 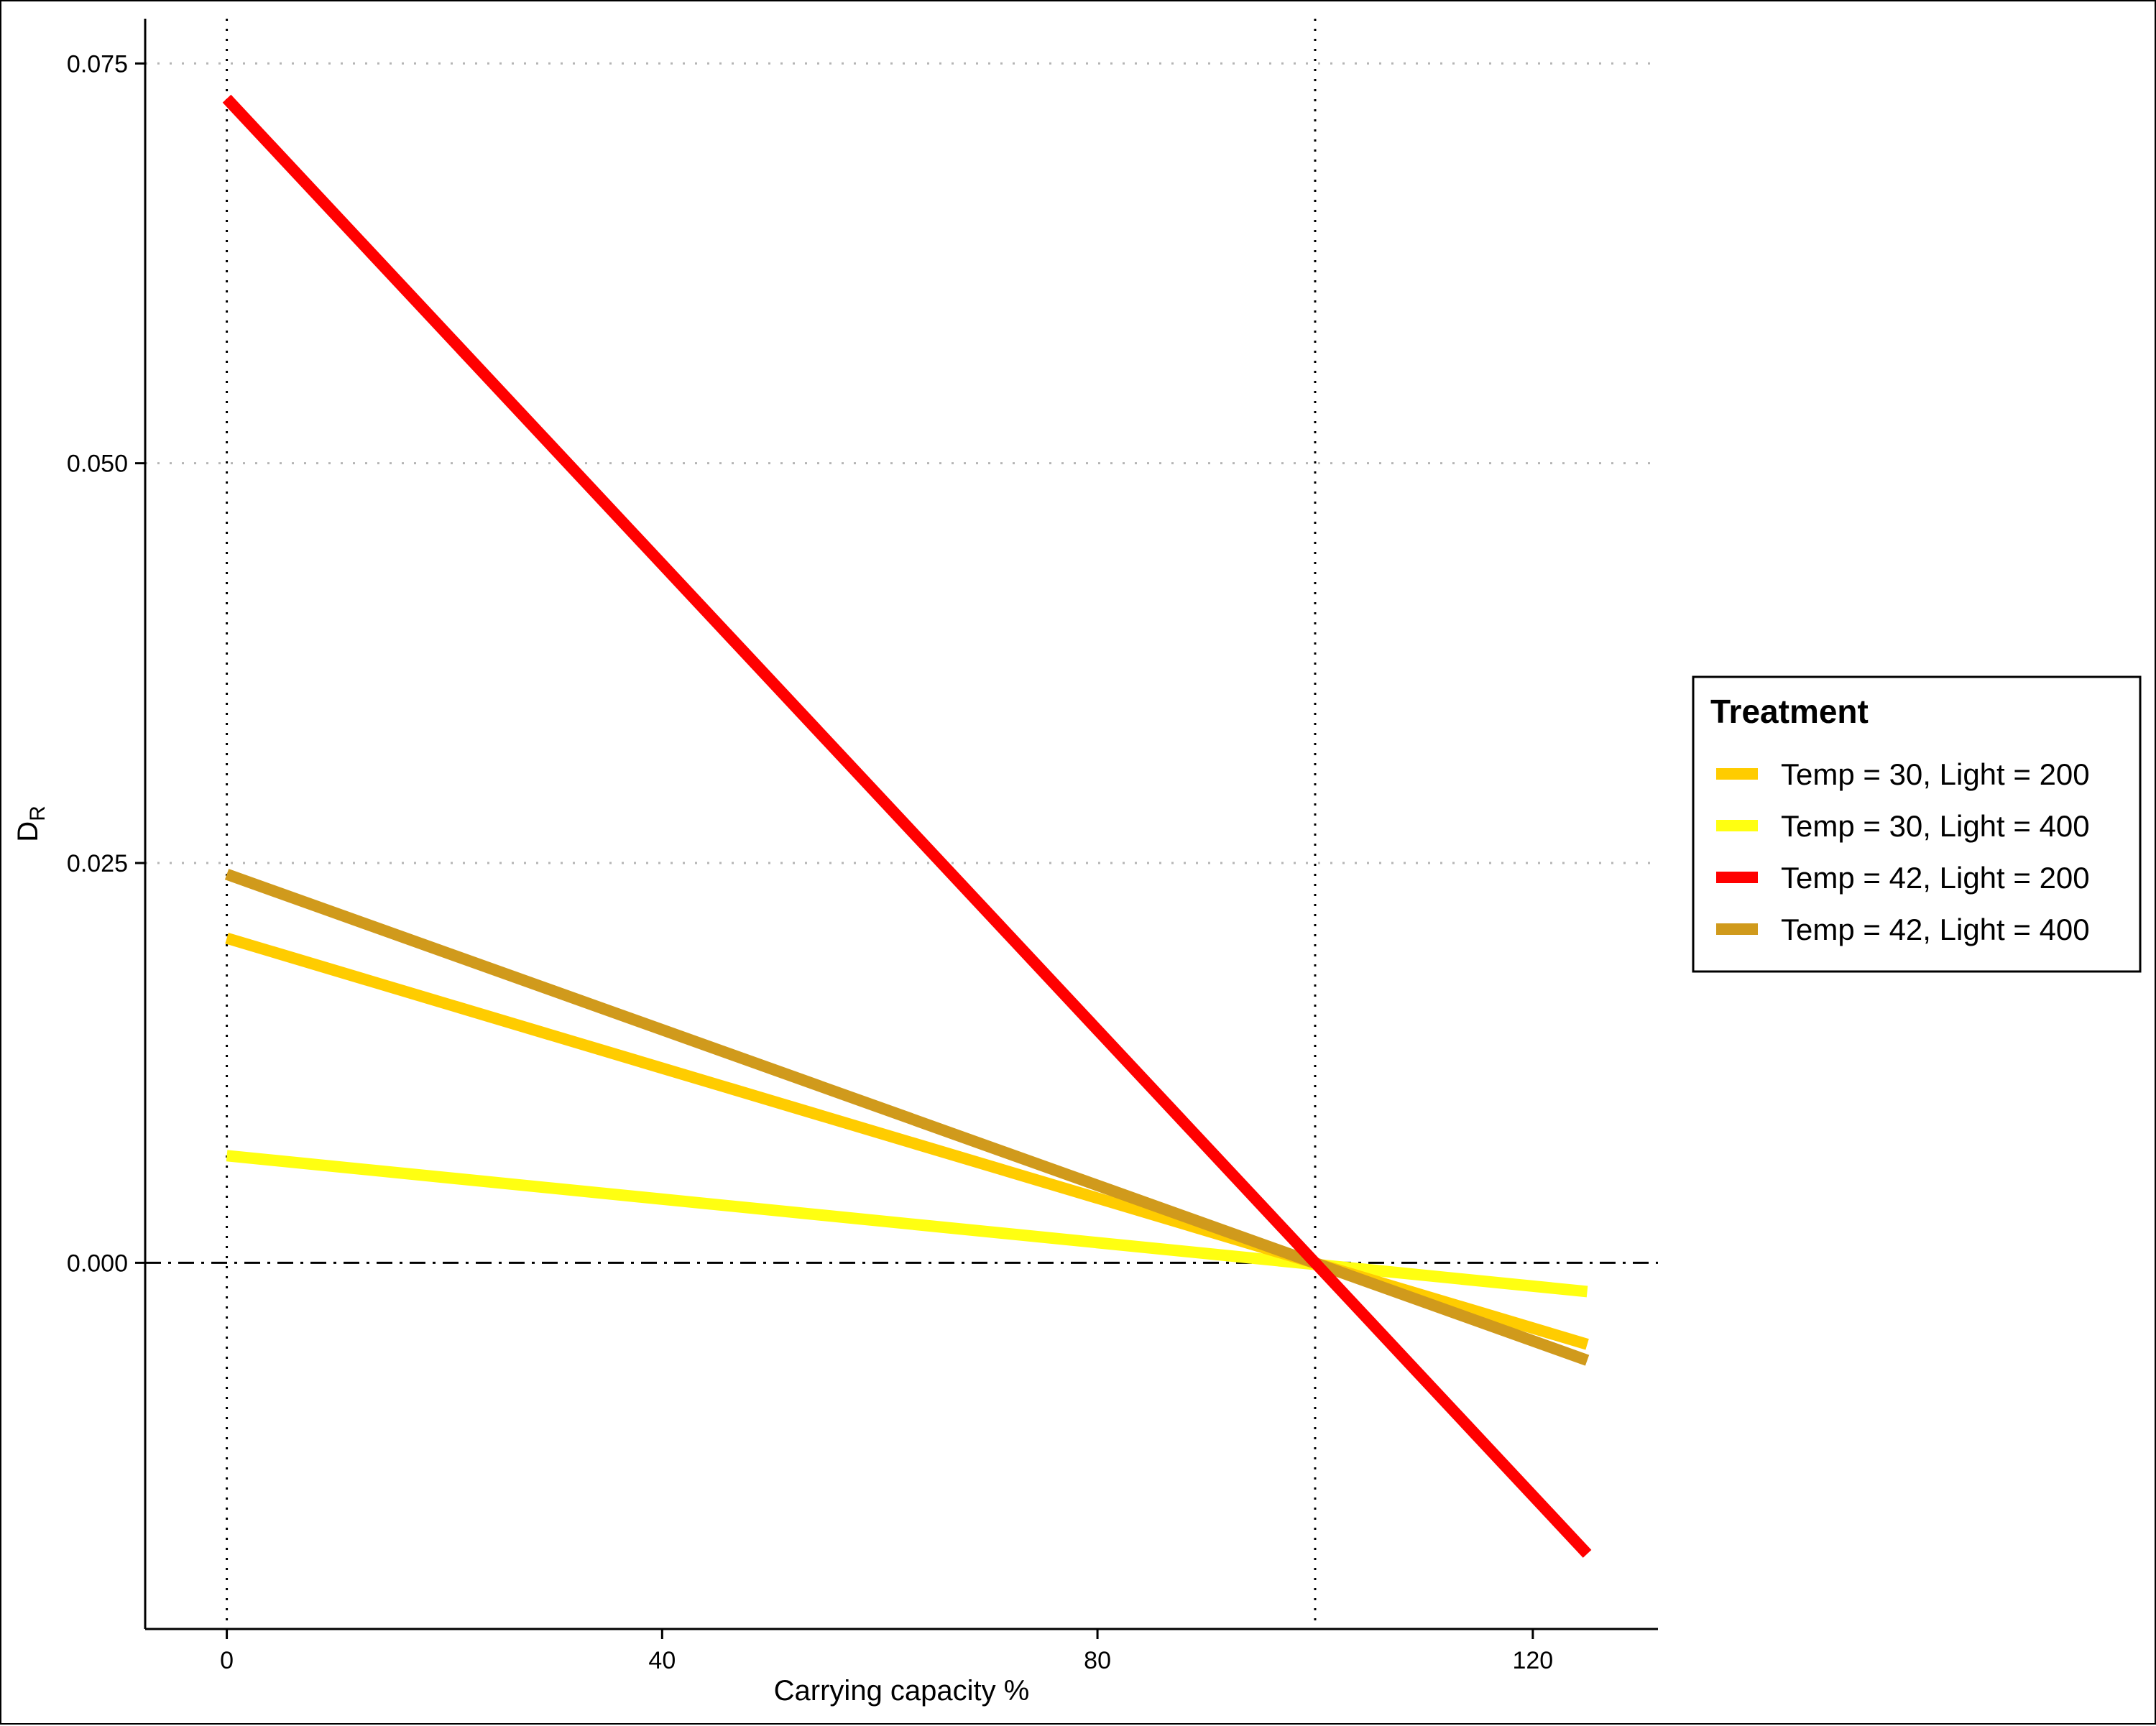 I want to click on legend-title: Treatment, so click(x=1790, y=711).